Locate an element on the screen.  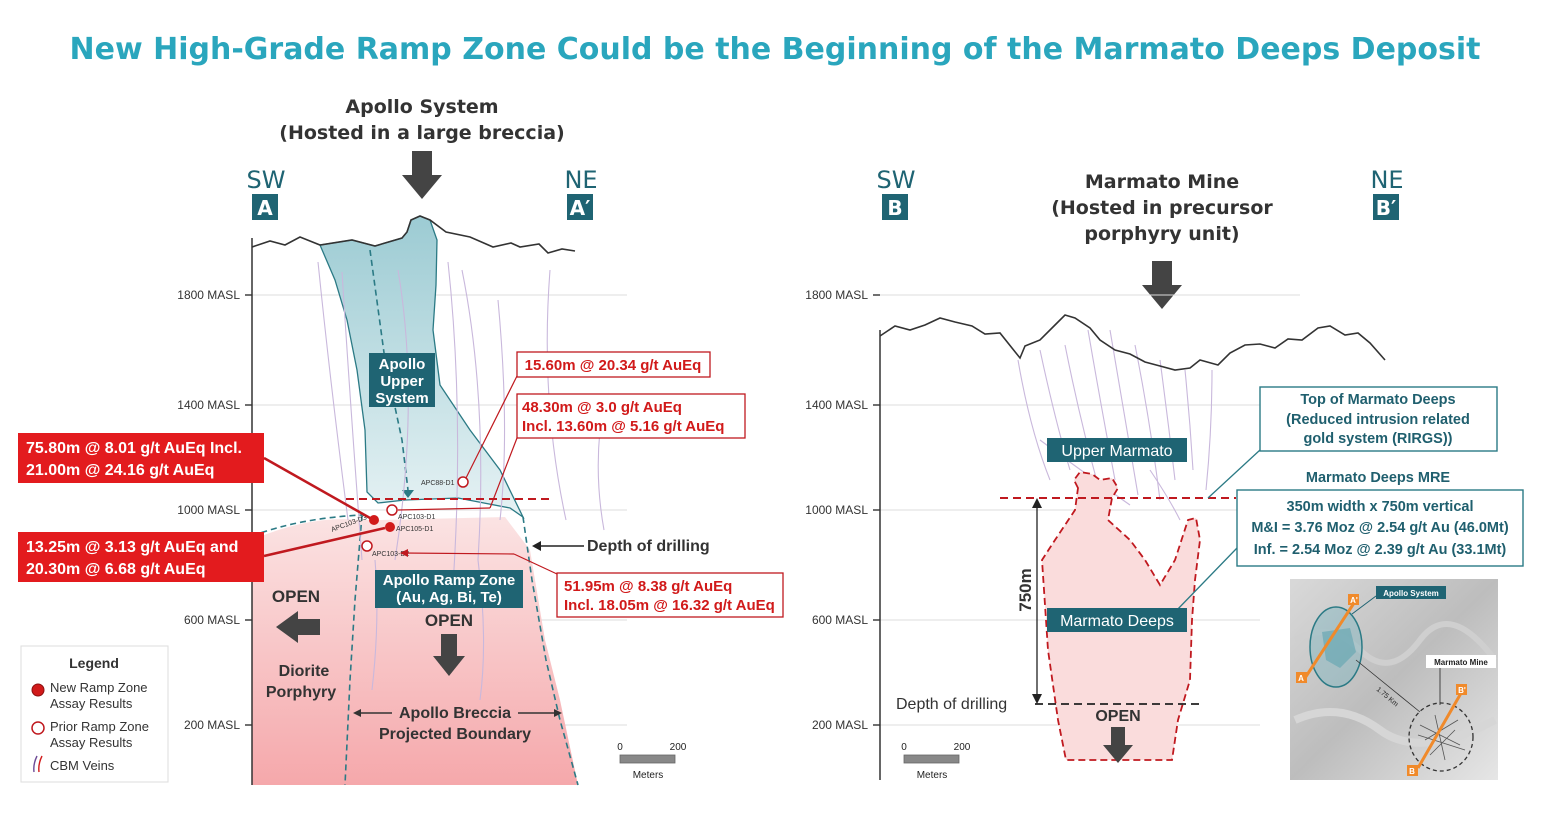
b-label: B is located at coordinates (894, 208).